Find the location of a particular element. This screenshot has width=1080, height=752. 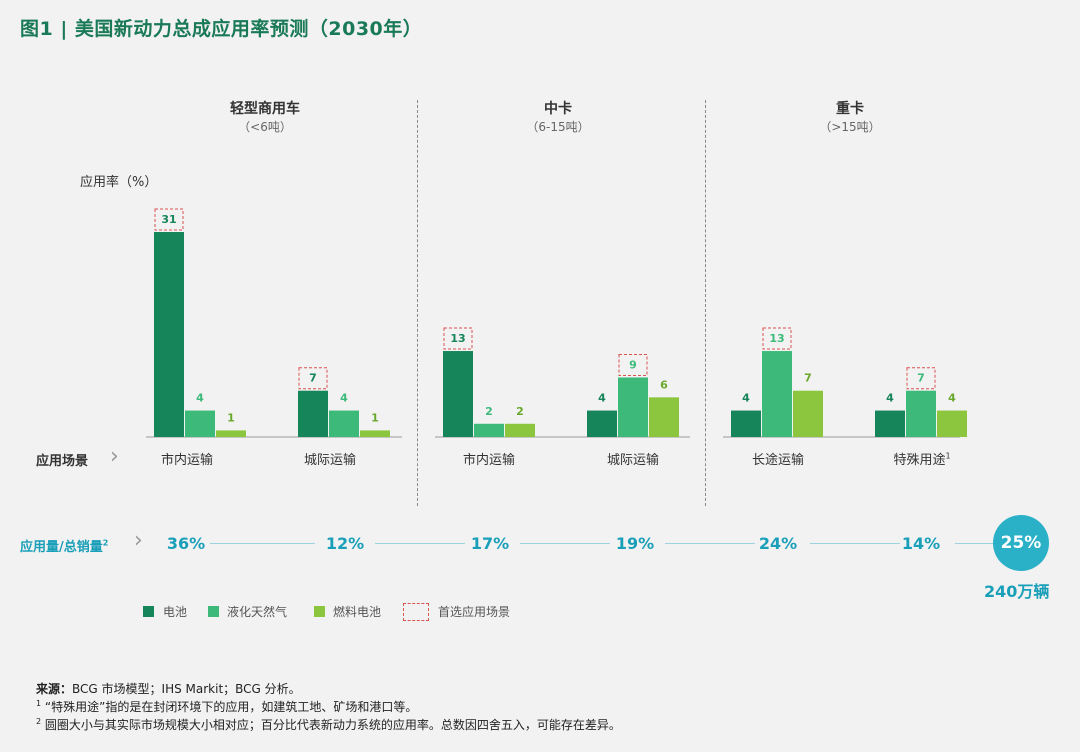

ratio-value: 19% is located at coordinates (635, 543).